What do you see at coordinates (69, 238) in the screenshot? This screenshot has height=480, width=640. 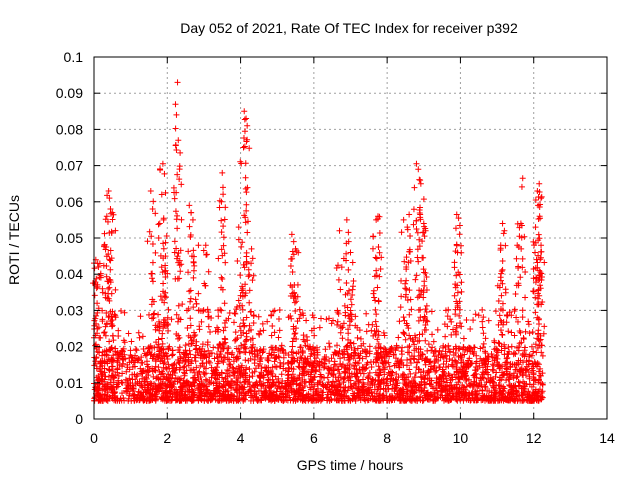 I see `y-tick-label: 0.05` at bounding box center [69, 238].